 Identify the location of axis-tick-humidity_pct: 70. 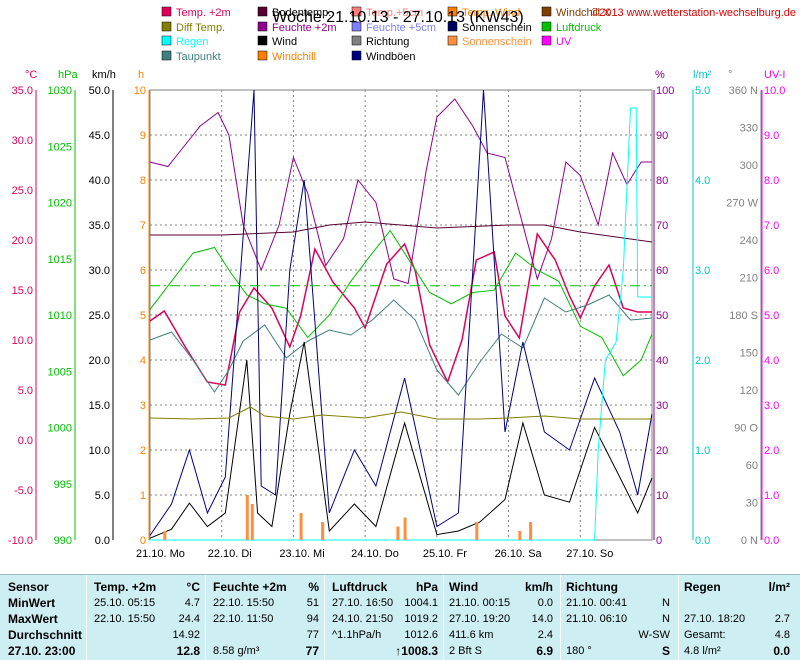
(662, 226).